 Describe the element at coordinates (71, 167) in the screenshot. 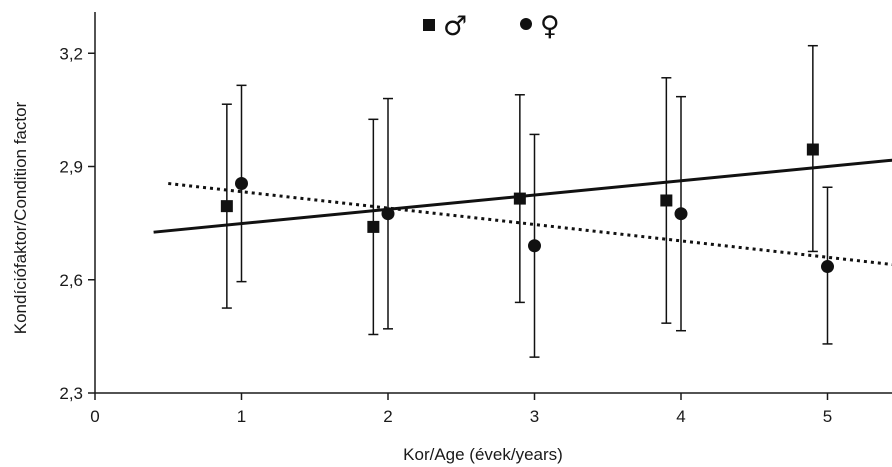

I see `y-tick-label: 2,9` at that location.